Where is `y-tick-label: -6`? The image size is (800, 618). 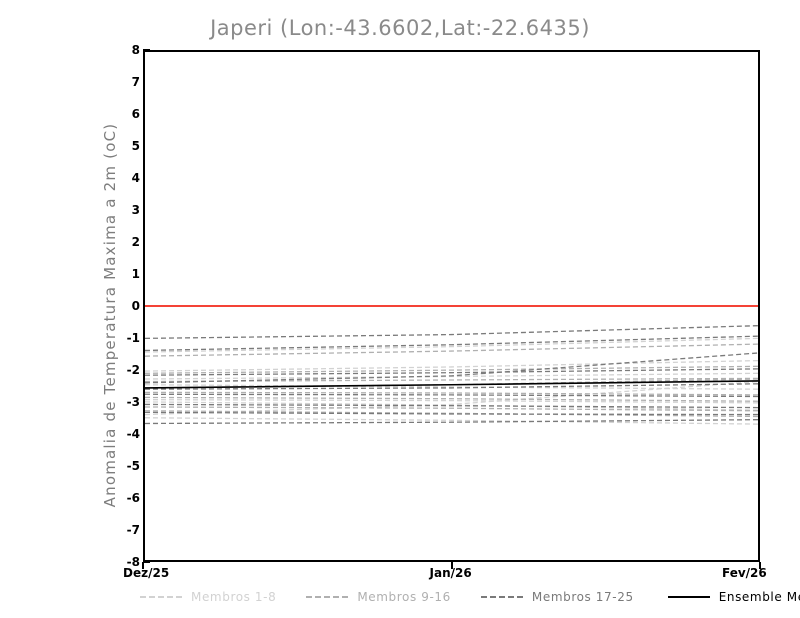
y-tick-label: -6 is located at coordinates (133, 498).